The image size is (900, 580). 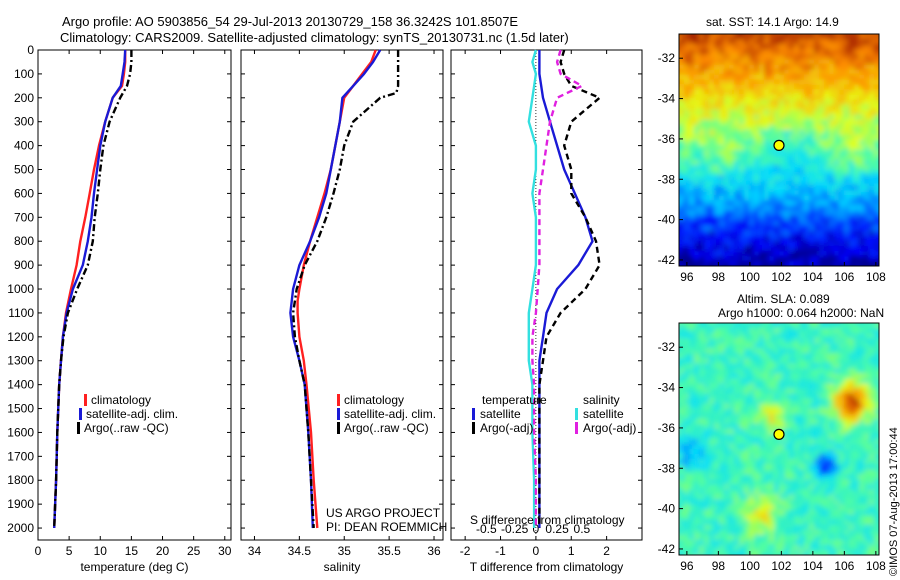 What do you see at coordinates (609, 428) in the screenshot?
I see `legend-label-s-argo: Argo(-adj)` at bounding box center [609, 428].